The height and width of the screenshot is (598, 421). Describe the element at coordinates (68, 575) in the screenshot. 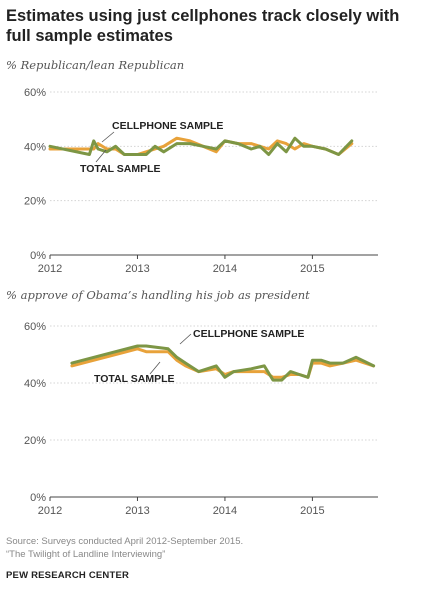

I see `pew-research-center-logo: PEW RESEARCH CENTER` at that location.